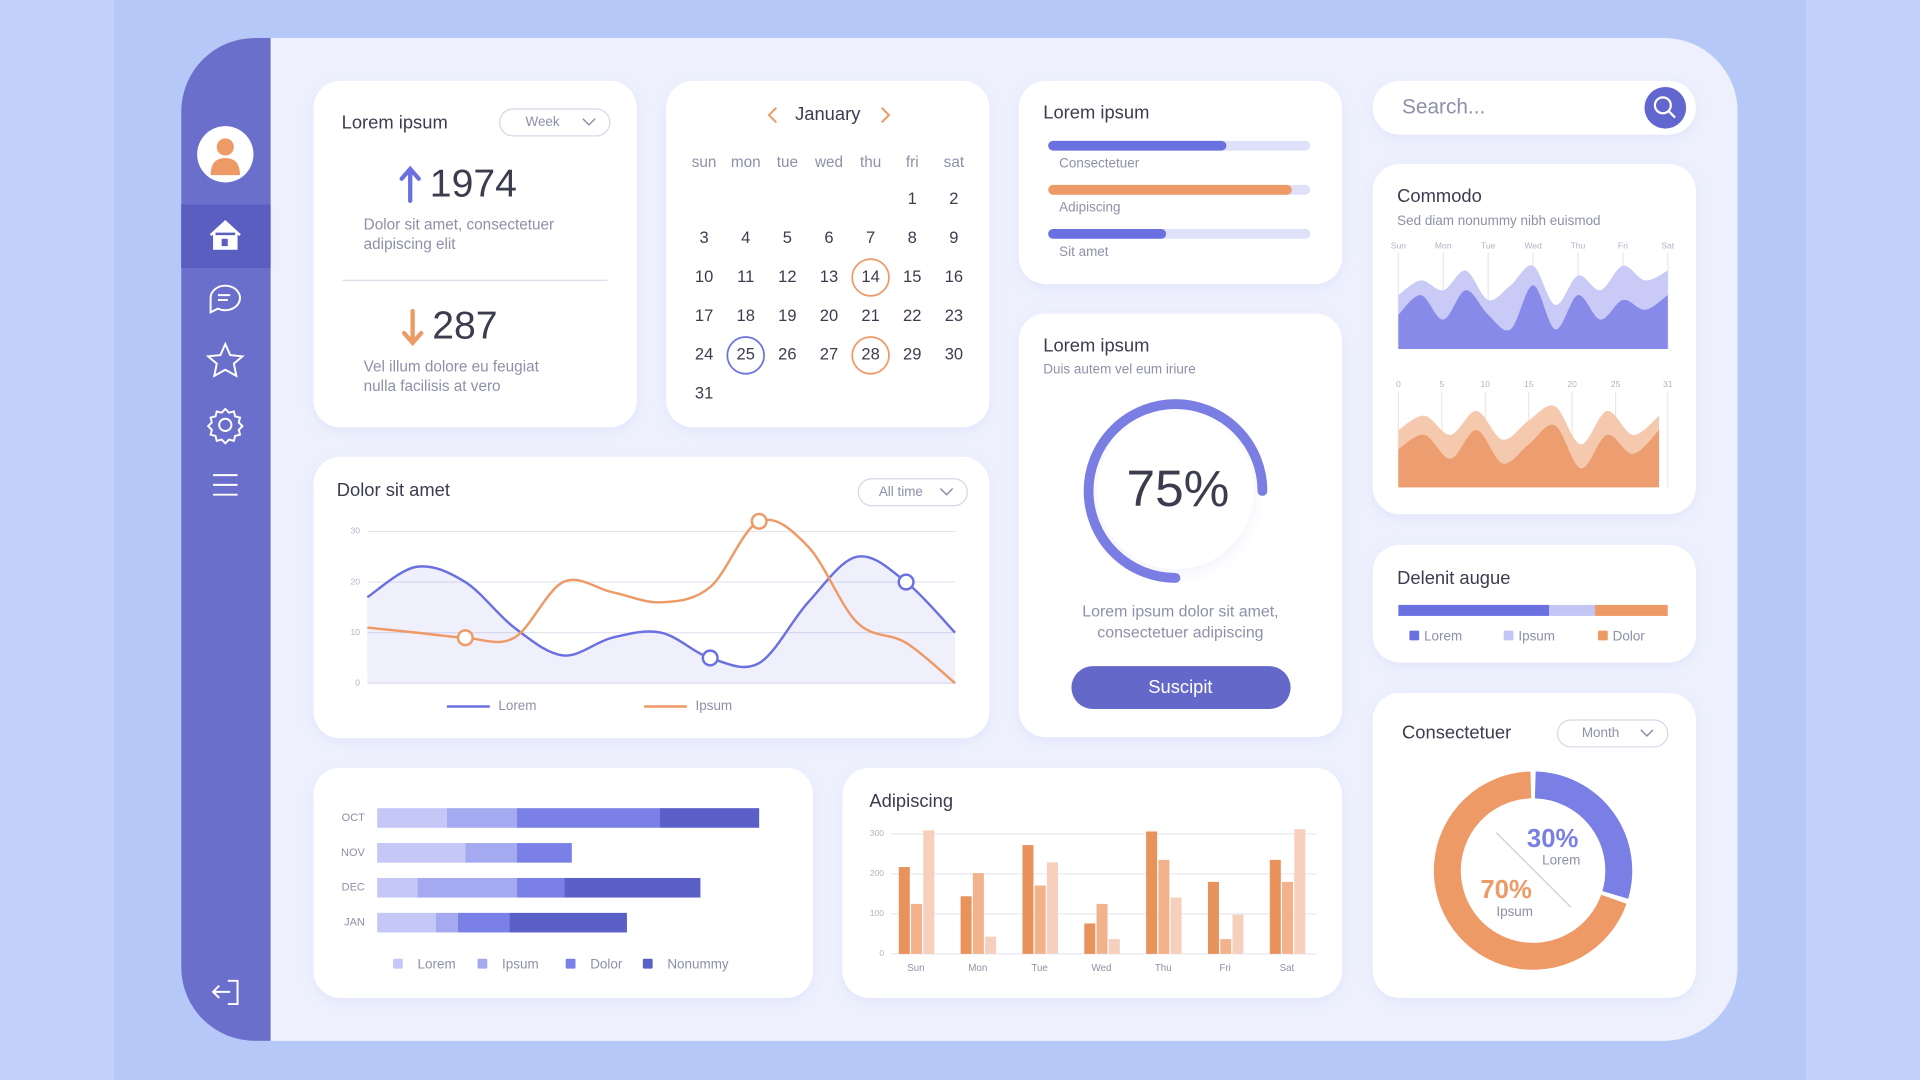 The height and width of the screenshot is (1080, 1920). Describe the element at coordinates (745, 276) in the screenshot. I see `day: 11` at that location.